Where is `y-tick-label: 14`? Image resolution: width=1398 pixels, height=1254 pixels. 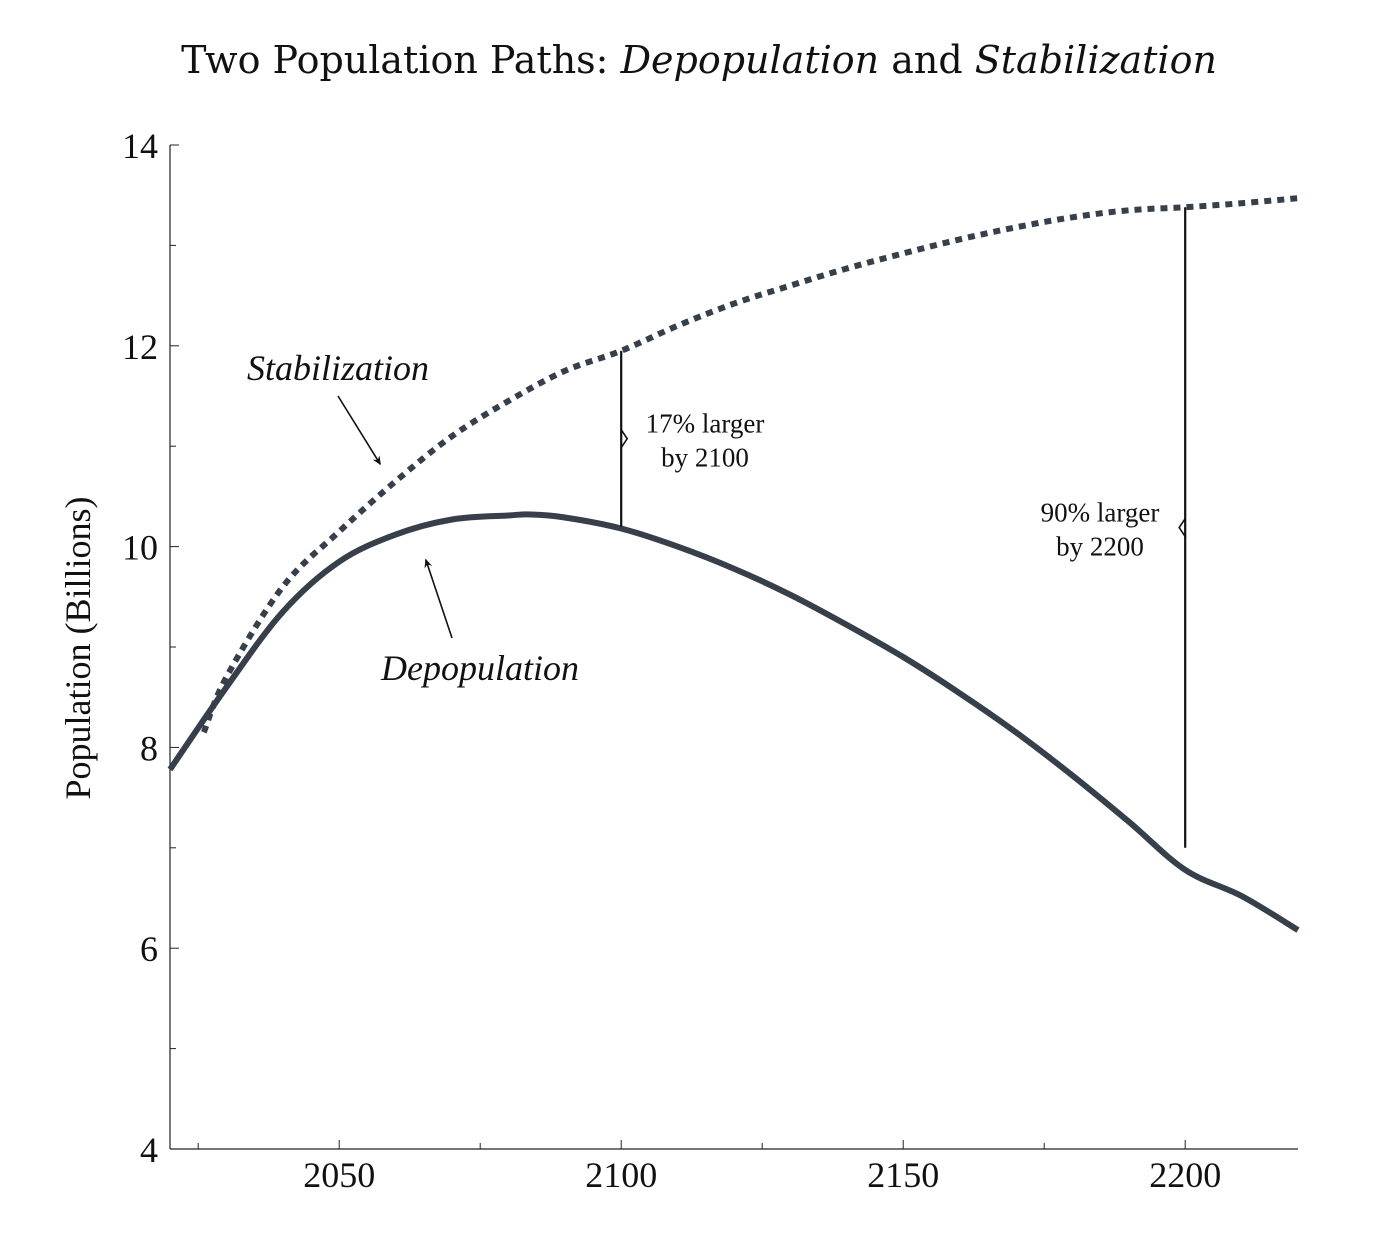 y-tick-label: 14 is located at coordinates (140, 146).